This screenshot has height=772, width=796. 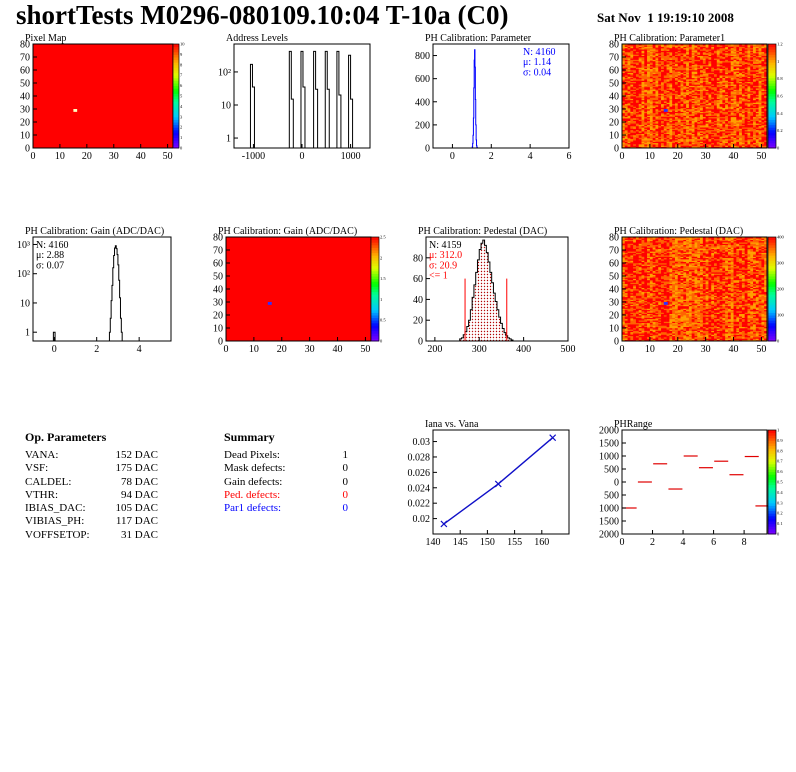 What do you see at coordinates (482, 231) in the screenshot?
I see `chart-title: PH Calibration: Pedestal (DAC)` at bounding box center [482, 231].